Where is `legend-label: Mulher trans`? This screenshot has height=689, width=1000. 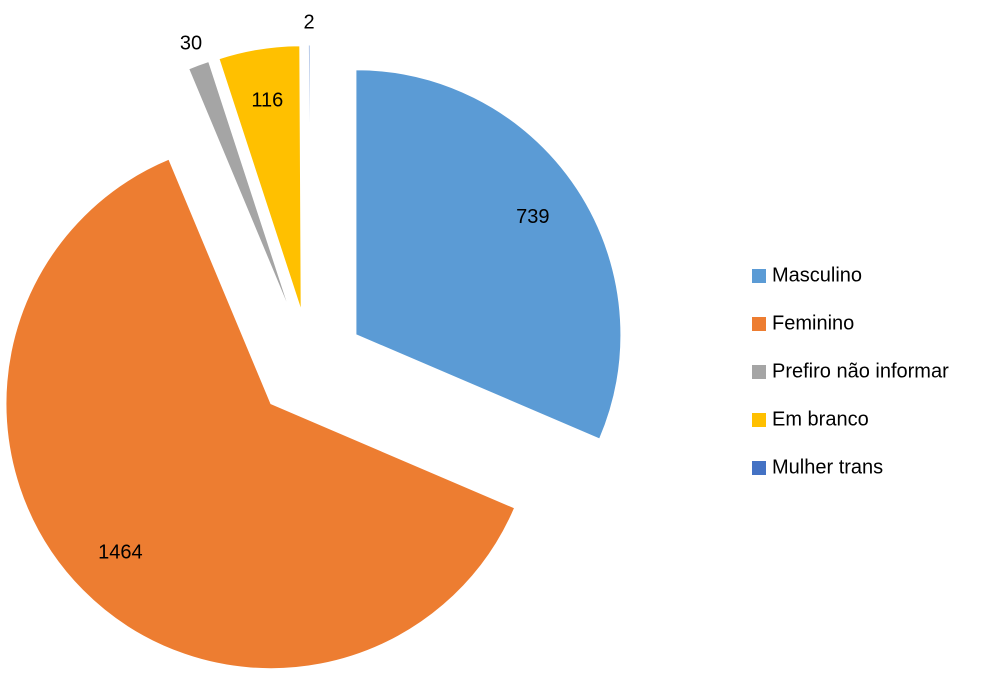 legend-label: Mulher trans is located at coordinates (827, 467).